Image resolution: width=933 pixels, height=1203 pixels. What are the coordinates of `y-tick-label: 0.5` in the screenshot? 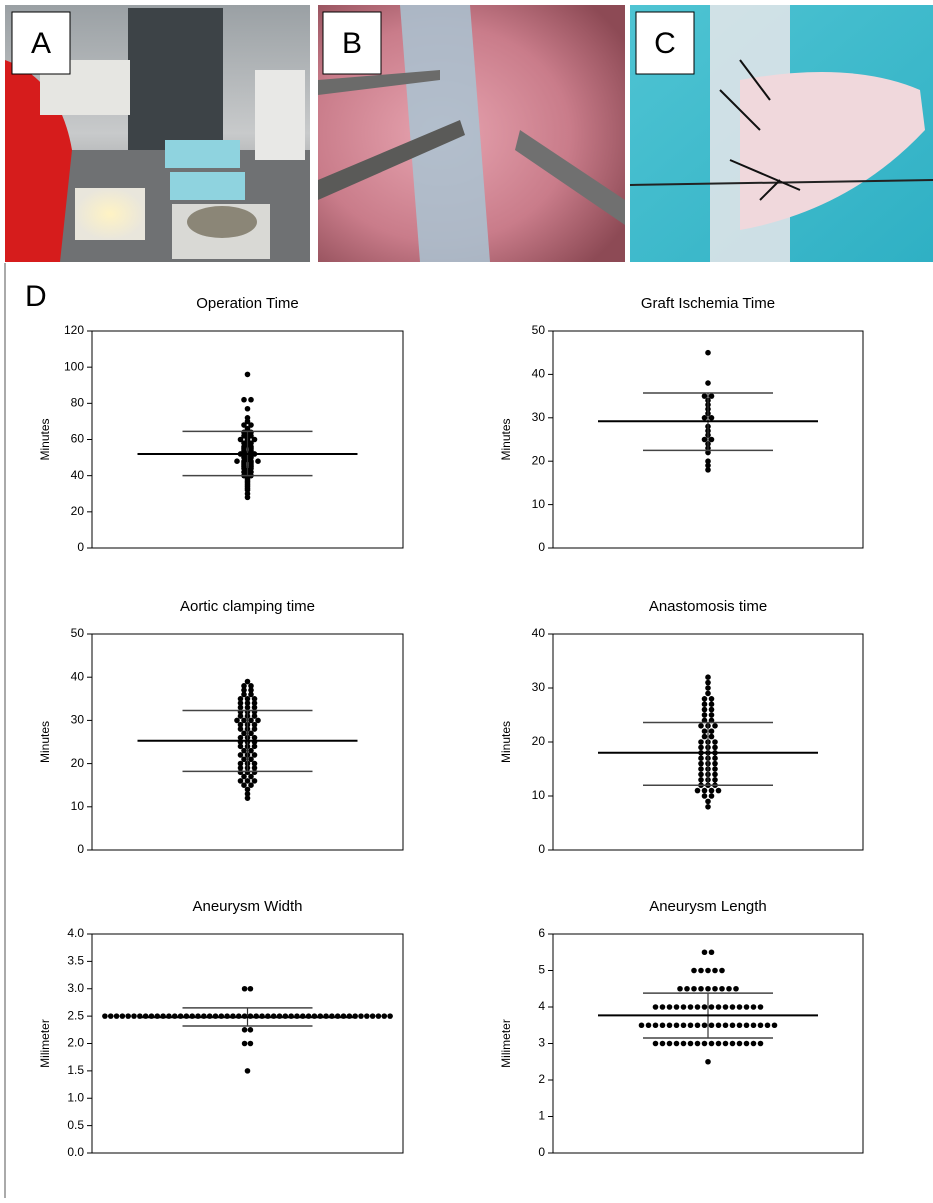 It's located at (75, 1125).